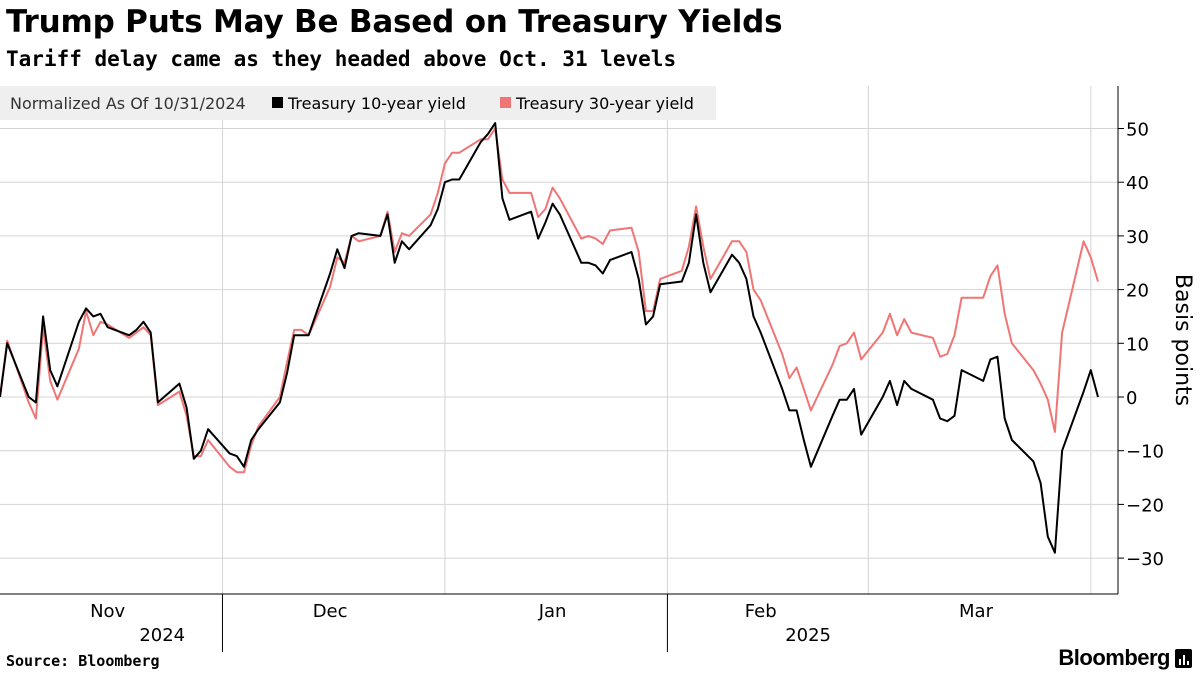 This screenshot has height=675, width=1200. I want to click on y-tick-label: −30, so click(1145, 559).